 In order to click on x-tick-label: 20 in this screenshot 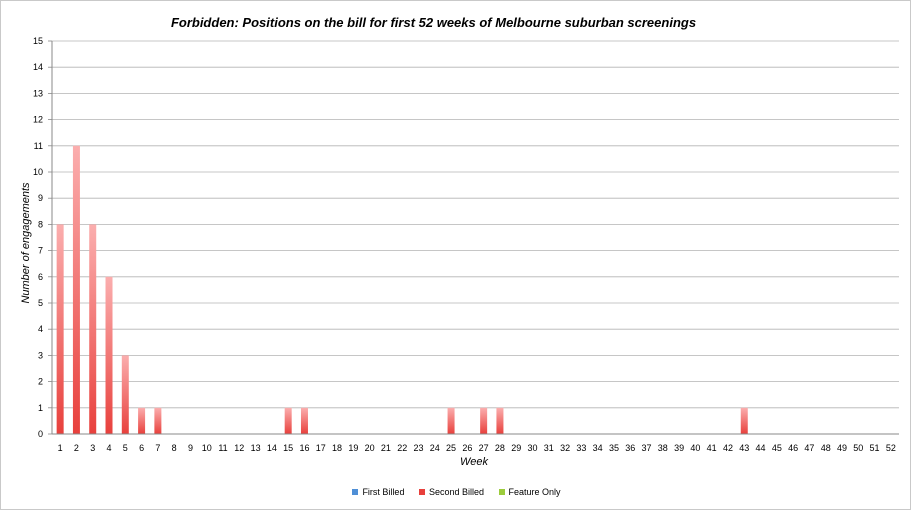, I will do `click(370, 448)`.